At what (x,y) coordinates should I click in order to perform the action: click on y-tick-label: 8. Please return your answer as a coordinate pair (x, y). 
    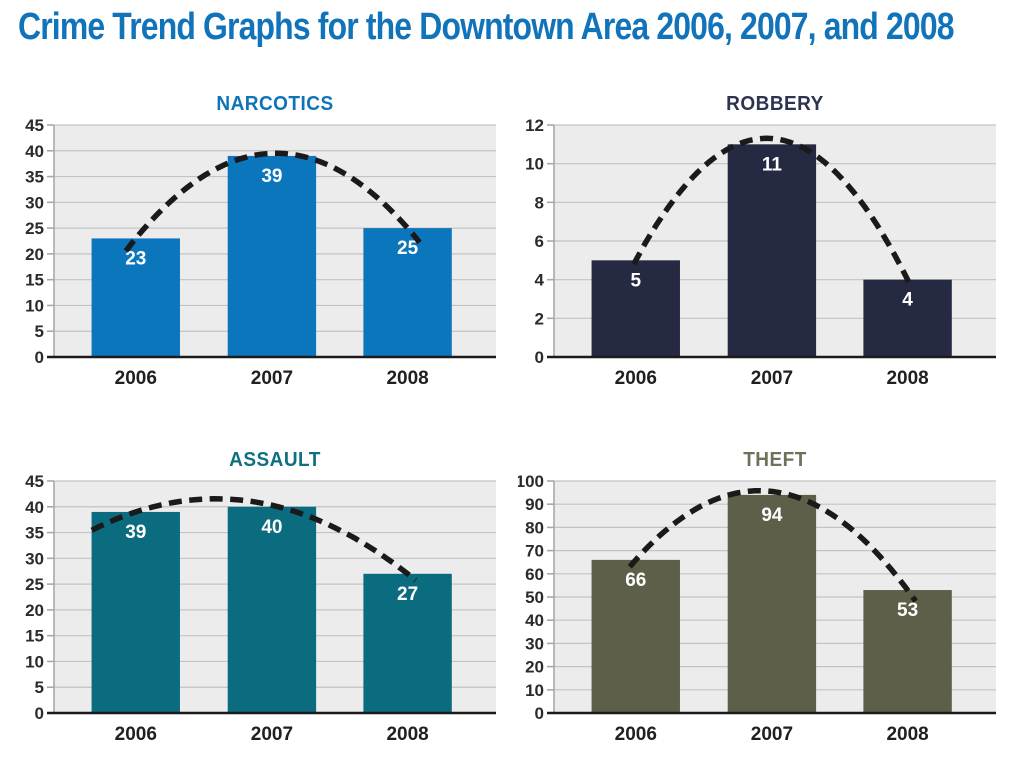
    Looking at the image, I should click on (539, 202).